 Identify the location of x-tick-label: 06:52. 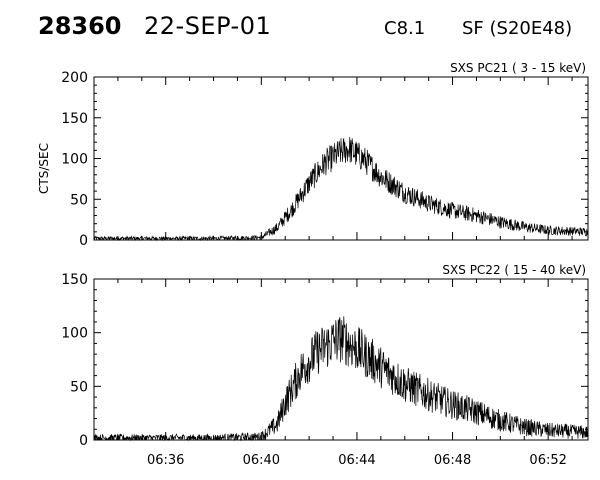
(547, 460).